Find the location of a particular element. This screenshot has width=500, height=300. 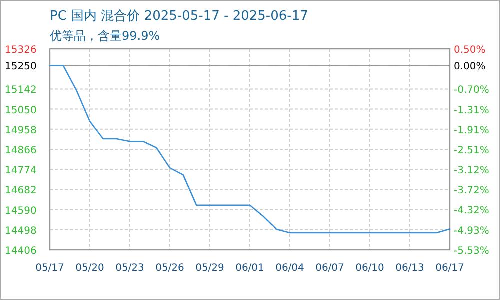

y-tick-label: 14406 is located at coordinates (21, 251).